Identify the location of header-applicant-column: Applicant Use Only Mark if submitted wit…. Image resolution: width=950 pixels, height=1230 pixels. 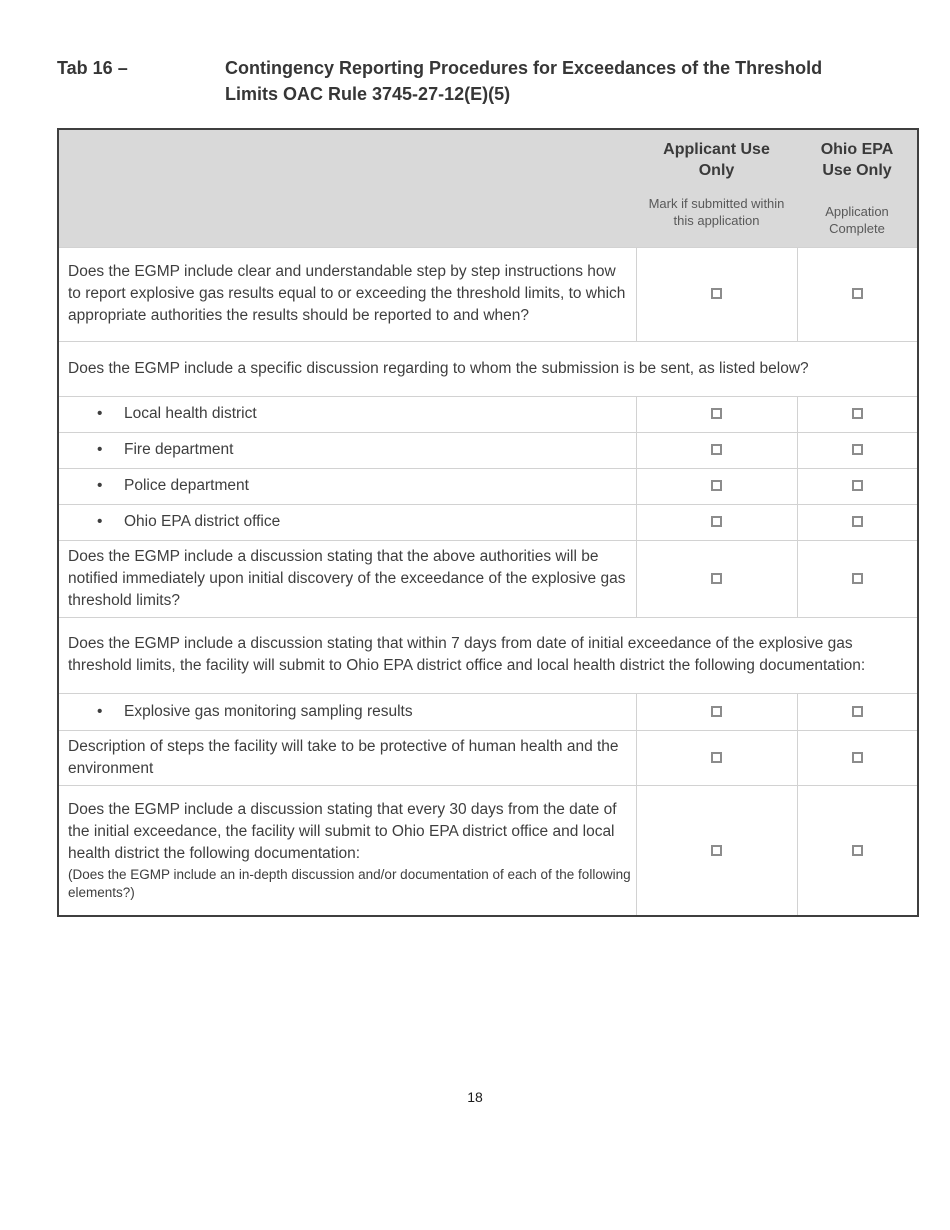
(716, 188).